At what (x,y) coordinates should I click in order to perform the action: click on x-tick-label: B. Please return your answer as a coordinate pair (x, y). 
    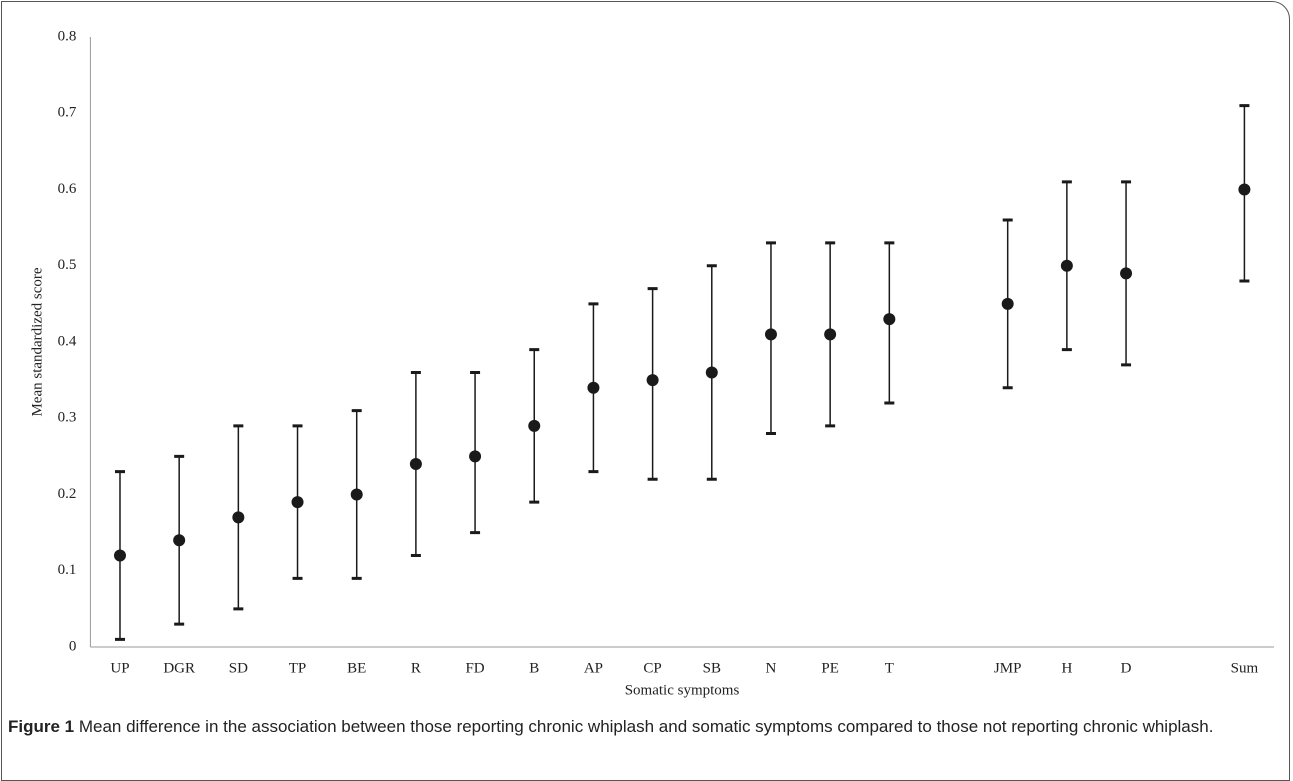
    Looking at the image, I should click on (534, 668).